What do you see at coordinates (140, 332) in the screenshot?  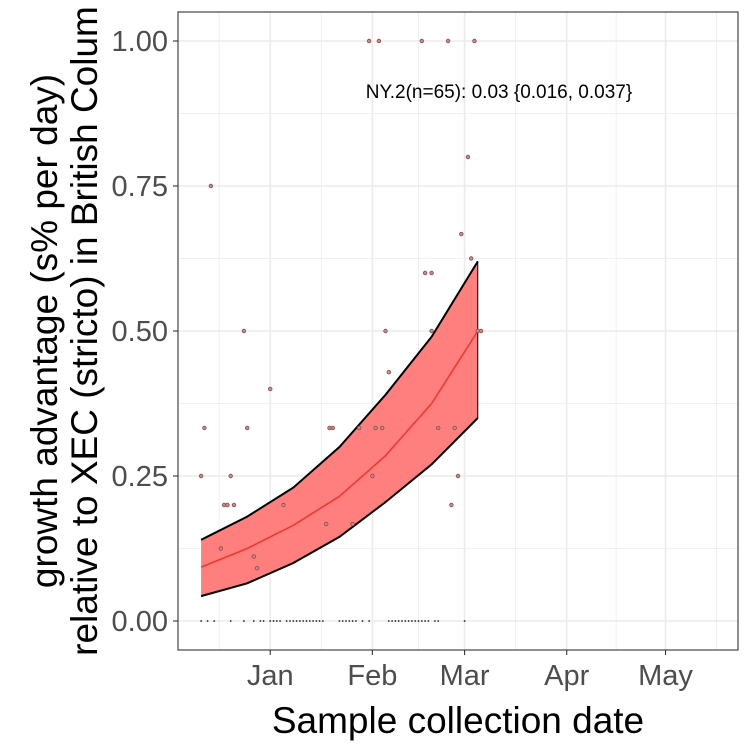 I see `y-tick-label: 0.50` at bounding box center [140, 332].